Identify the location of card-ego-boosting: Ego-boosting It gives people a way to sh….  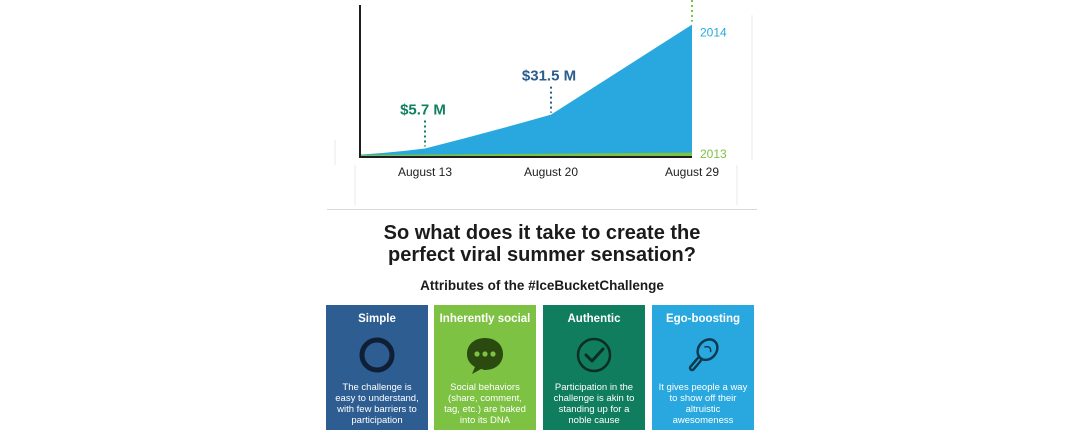
(703, 367).